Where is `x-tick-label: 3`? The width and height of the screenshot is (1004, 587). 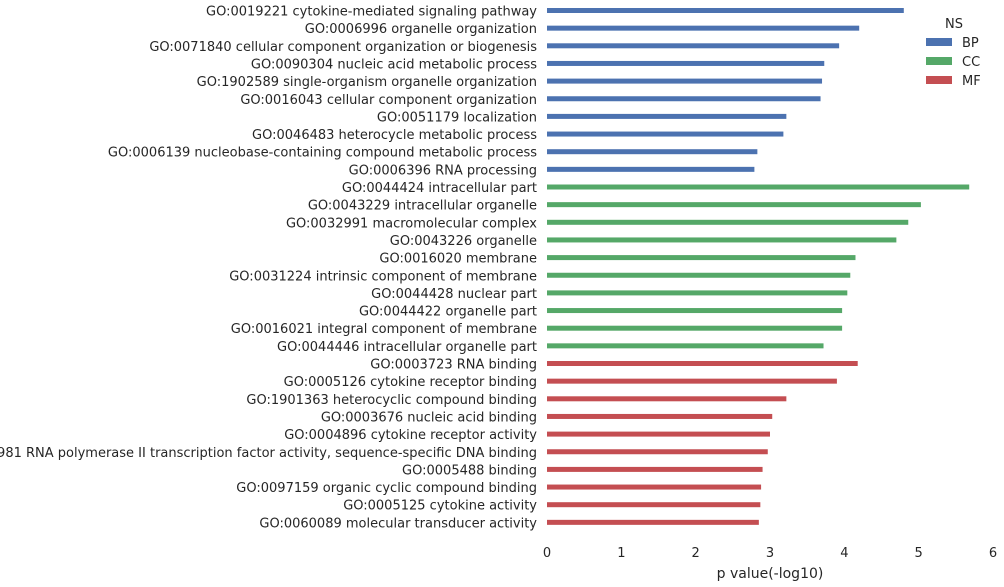
x-tick-label: 3 is located at coordinates (770, 553).